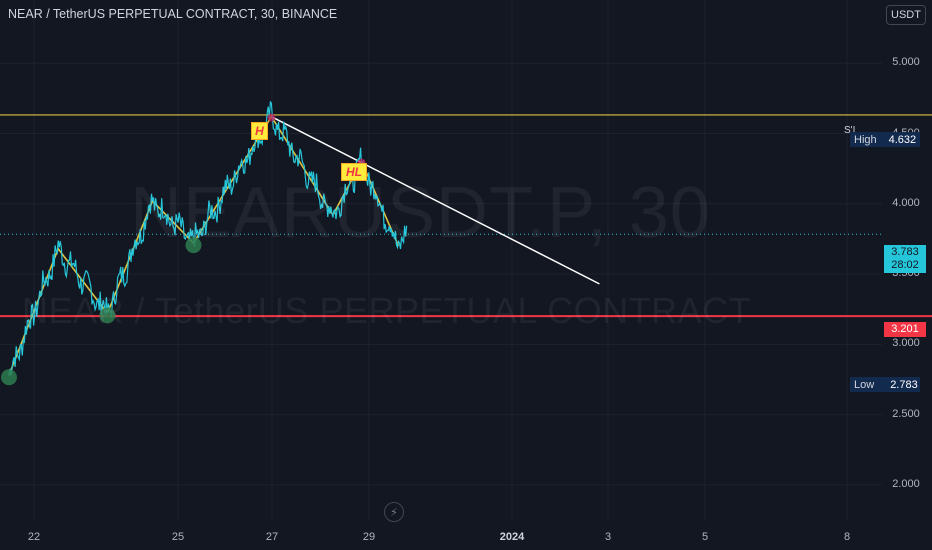 The height and width of the screenshot is (550, 932). What do you see at coordinates (178, 537) in the screenshot?
I see `x-tick-label: 25` at bounding box center [178, 537].